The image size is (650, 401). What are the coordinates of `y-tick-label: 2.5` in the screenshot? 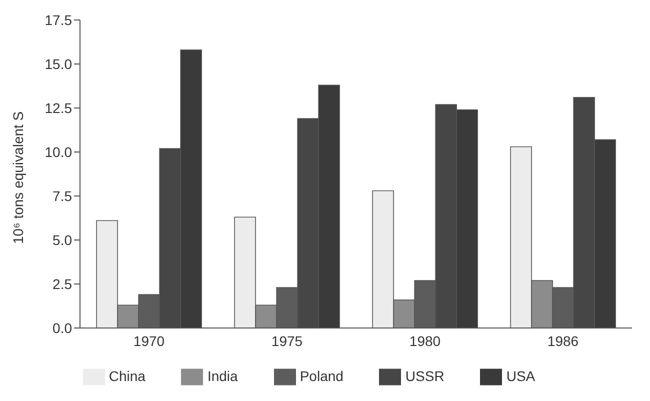 It's located at (62, 284).